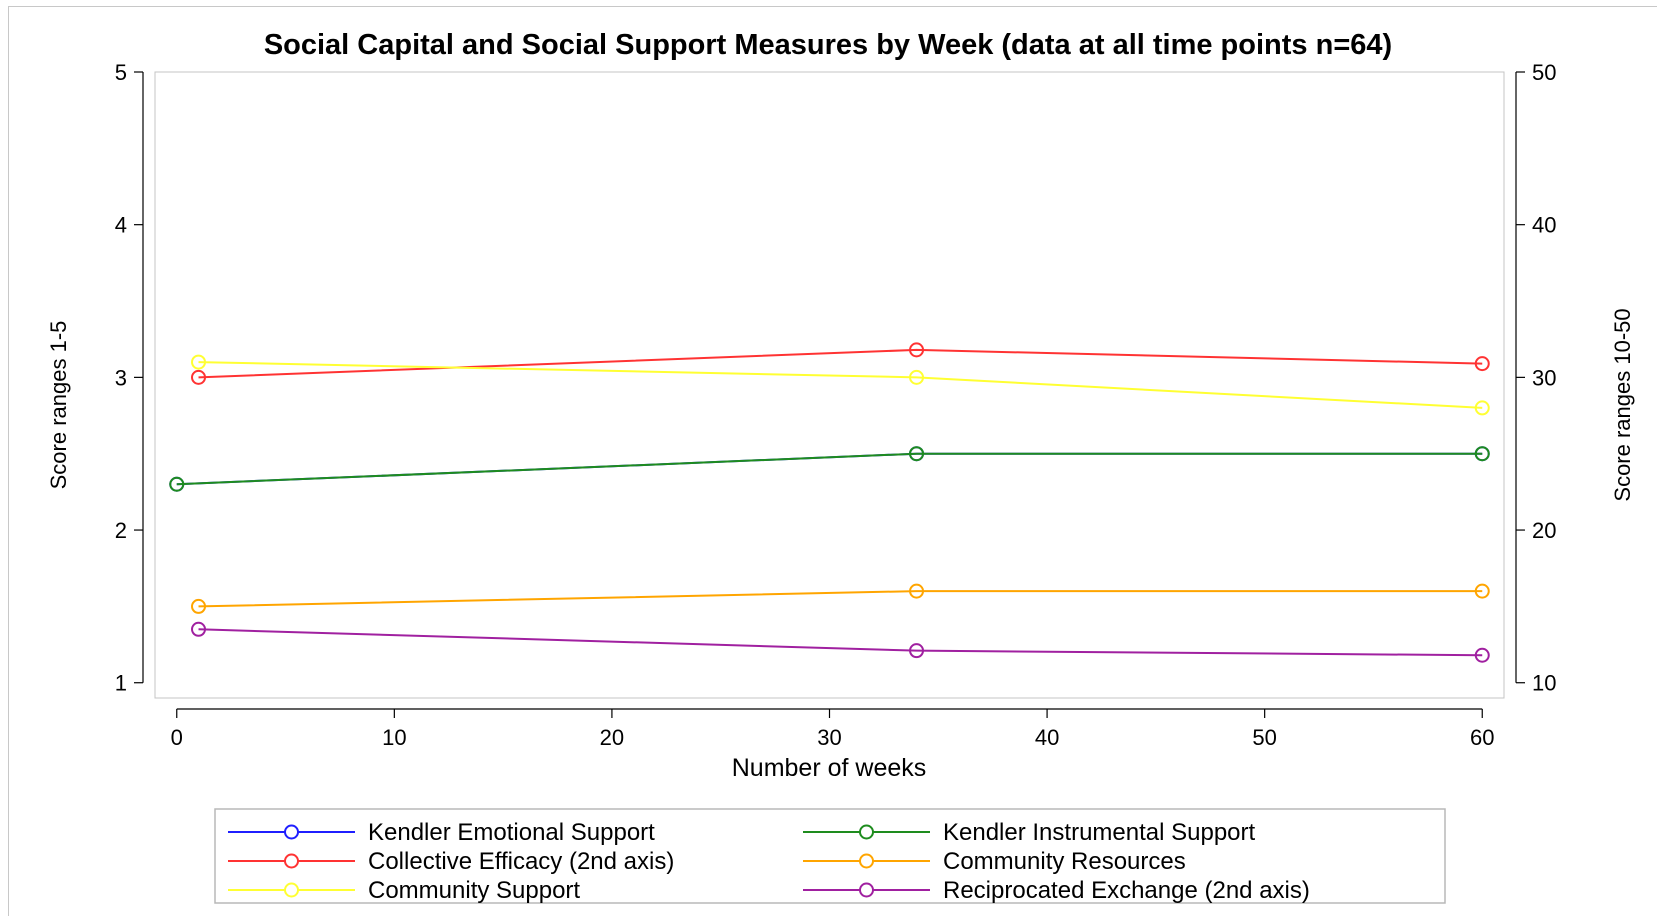 This screenshot has width=1657, height=920. I want to click on legend-item: Kendler Emotional Support, so click(441, 832).